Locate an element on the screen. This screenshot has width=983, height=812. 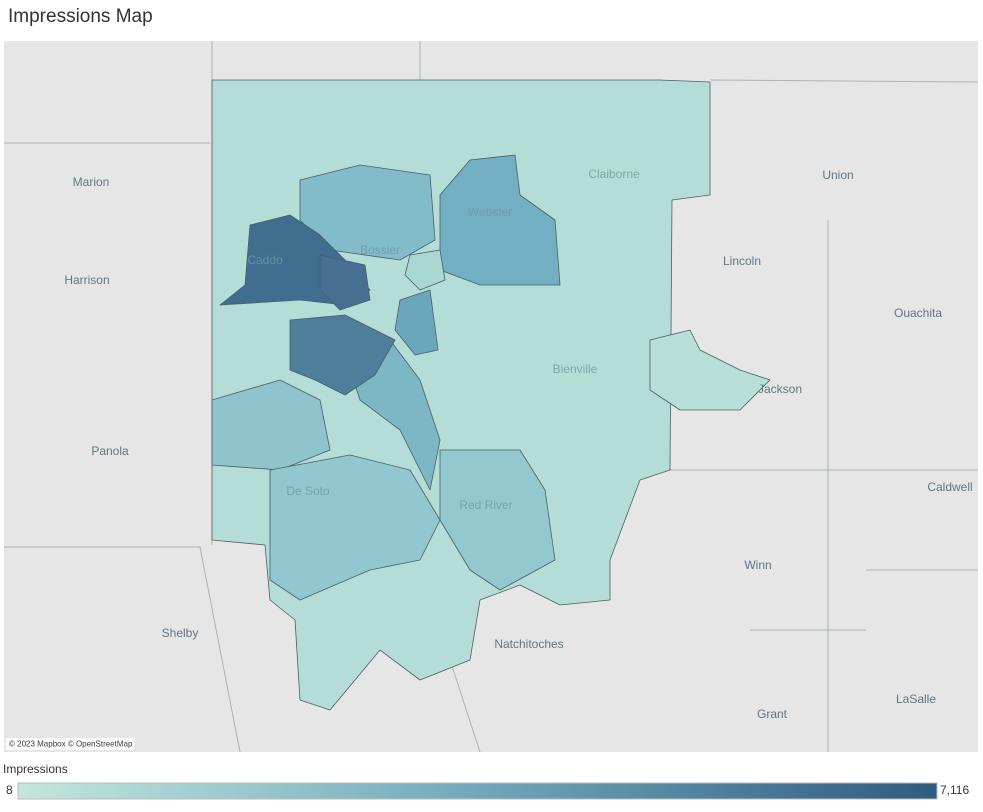
legend-min: 8 is located at coordinates (9, 790).